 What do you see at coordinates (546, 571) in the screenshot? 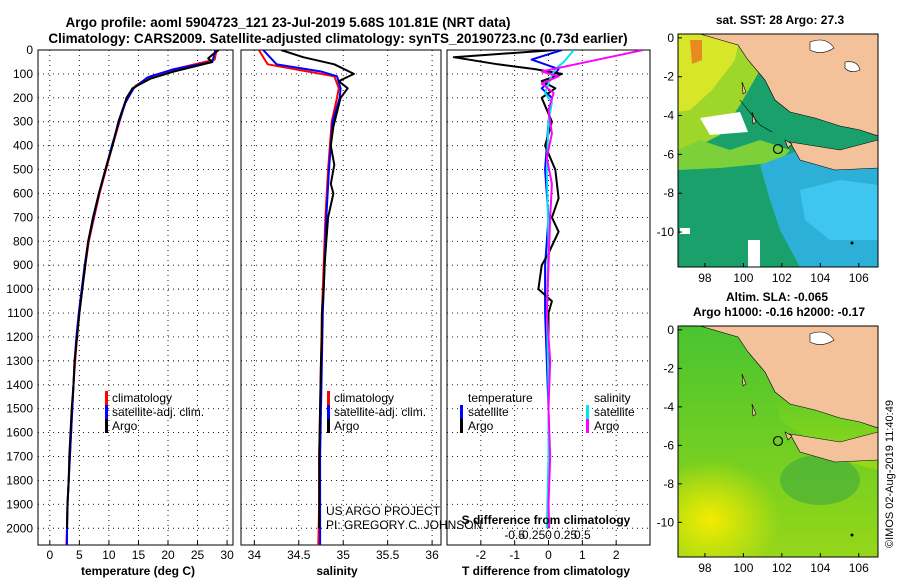
I see `t-diff-xlabel: T difference from climatology` at bounding box center [546, 571].